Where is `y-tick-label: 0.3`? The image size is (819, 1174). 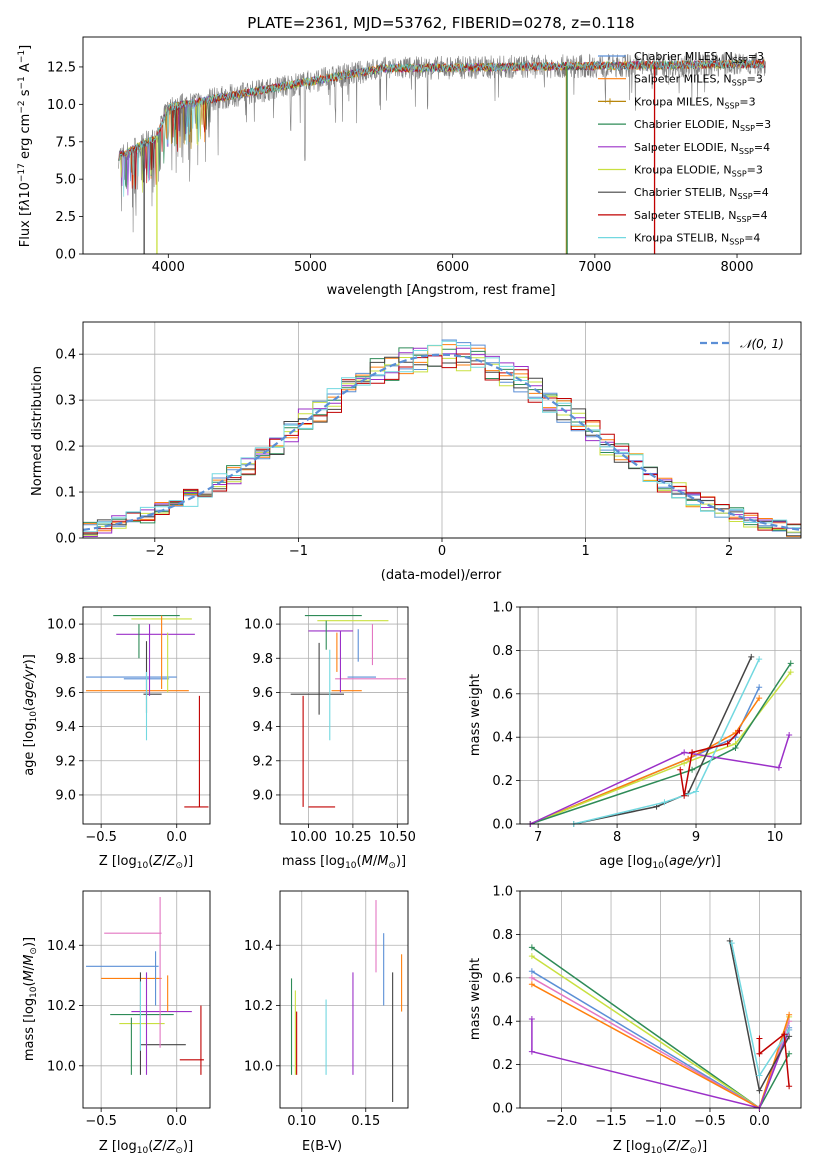
y-tick-label: 0.3 is located at coordinates (65, 401).